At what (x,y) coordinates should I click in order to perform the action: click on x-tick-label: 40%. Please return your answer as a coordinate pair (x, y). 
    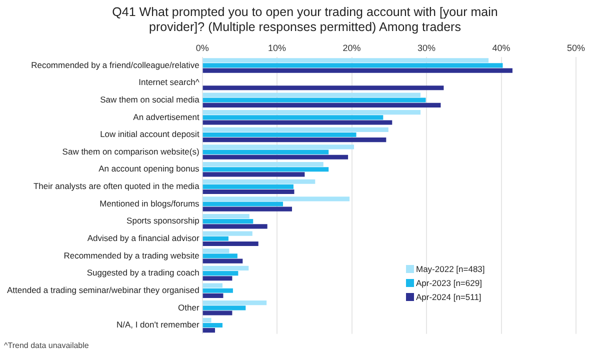
    Looking at the image, I should click on (501, 47).